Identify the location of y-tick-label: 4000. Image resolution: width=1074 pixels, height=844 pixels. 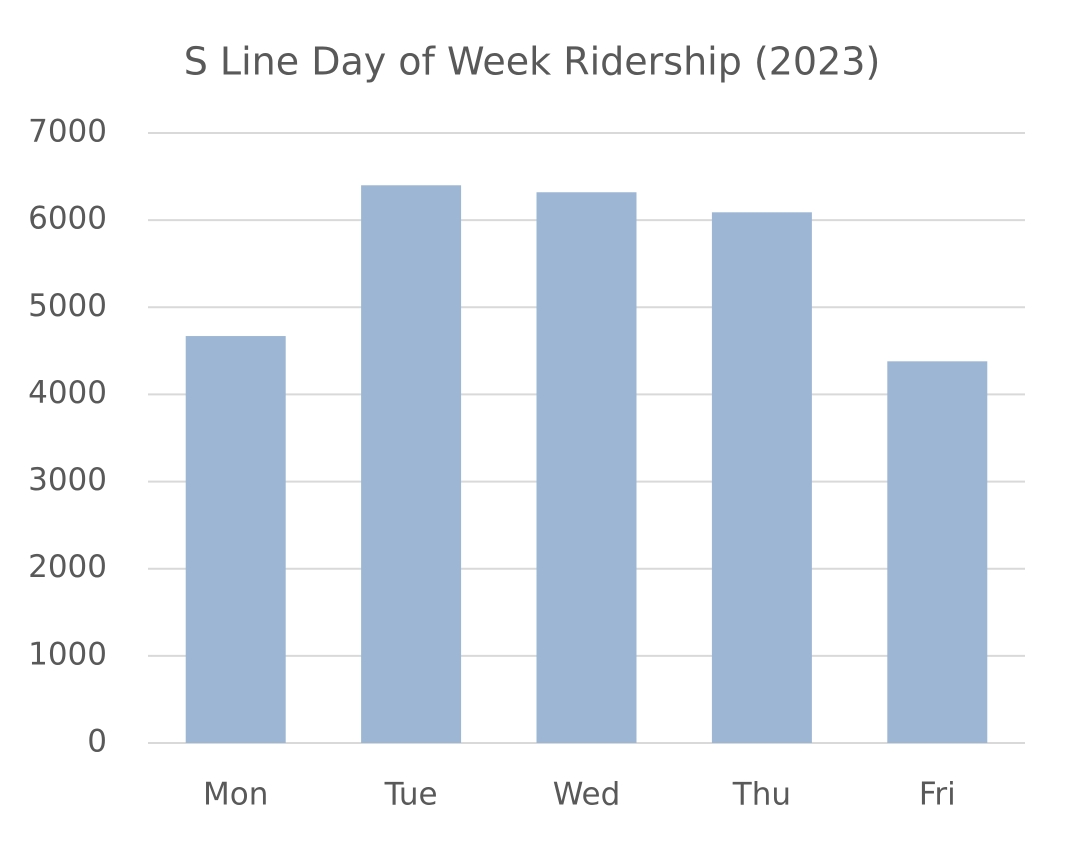
(67, 393).